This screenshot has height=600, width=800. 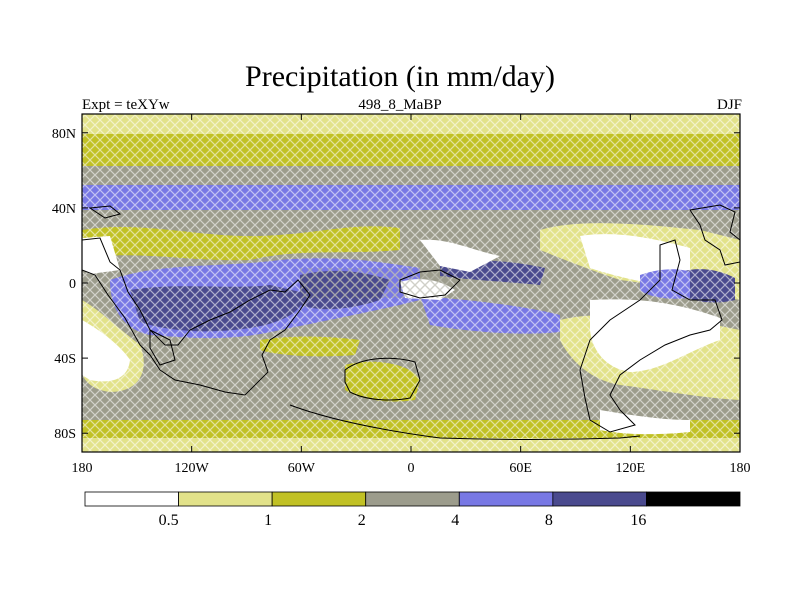 I want to click on lon-label: 120E, so click(x=631, y=468).